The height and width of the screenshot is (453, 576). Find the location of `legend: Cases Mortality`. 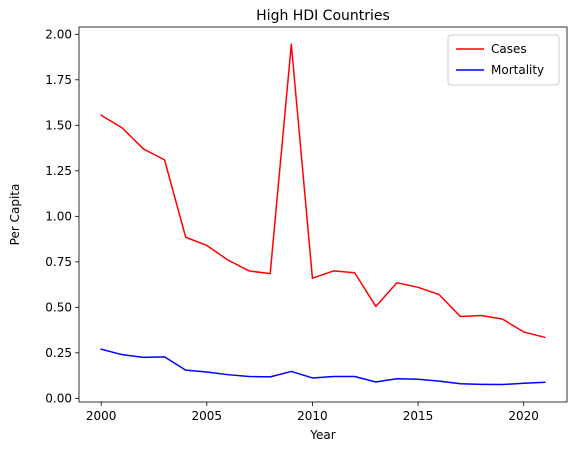

legend: Cases Mortality is located at coordinates (503, 60).